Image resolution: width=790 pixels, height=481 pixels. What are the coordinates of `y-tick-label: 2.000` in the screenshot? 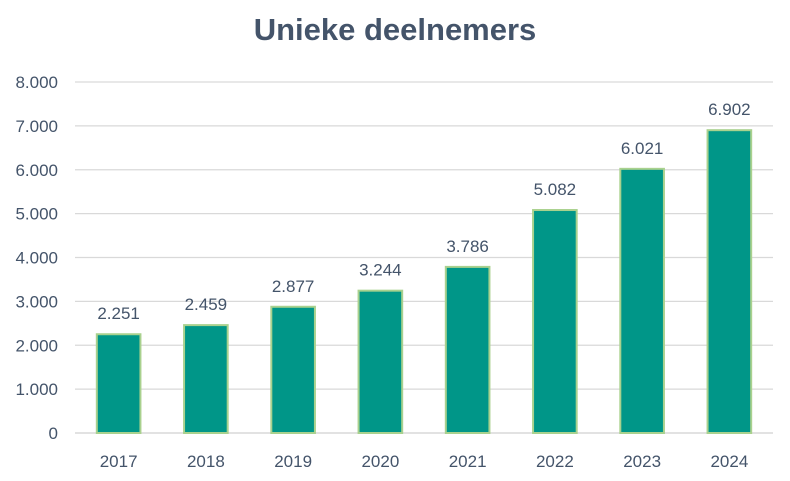 It's located at (36, 345).